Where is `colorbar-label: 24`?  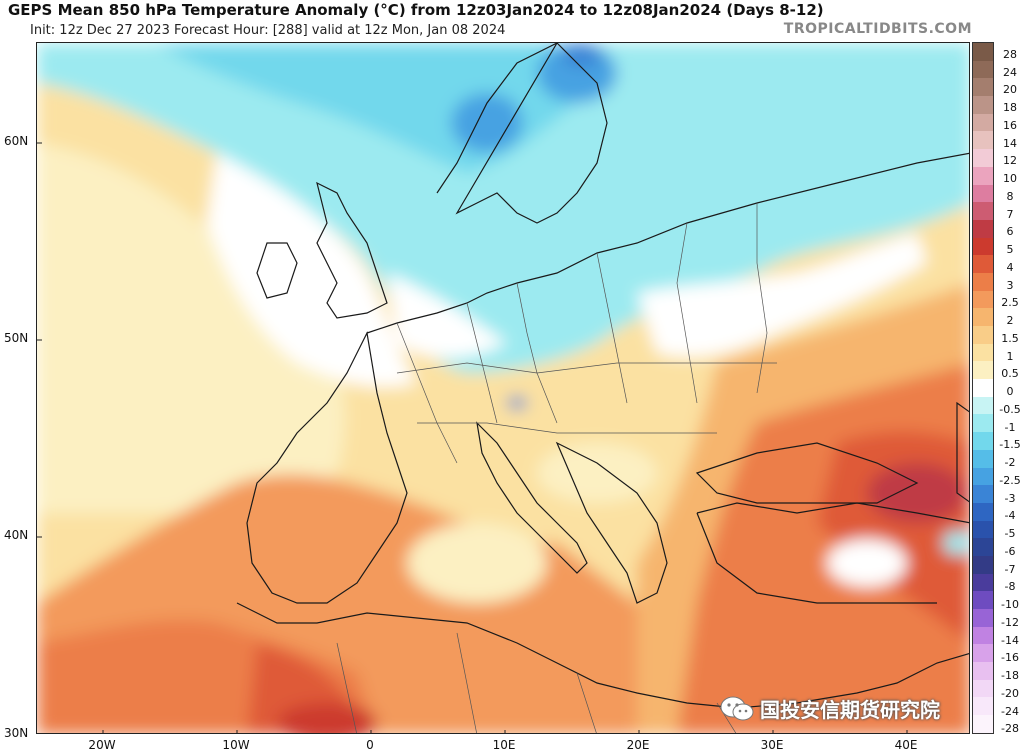 colorbar-label: 24 is located at coordinates (1010, 72).